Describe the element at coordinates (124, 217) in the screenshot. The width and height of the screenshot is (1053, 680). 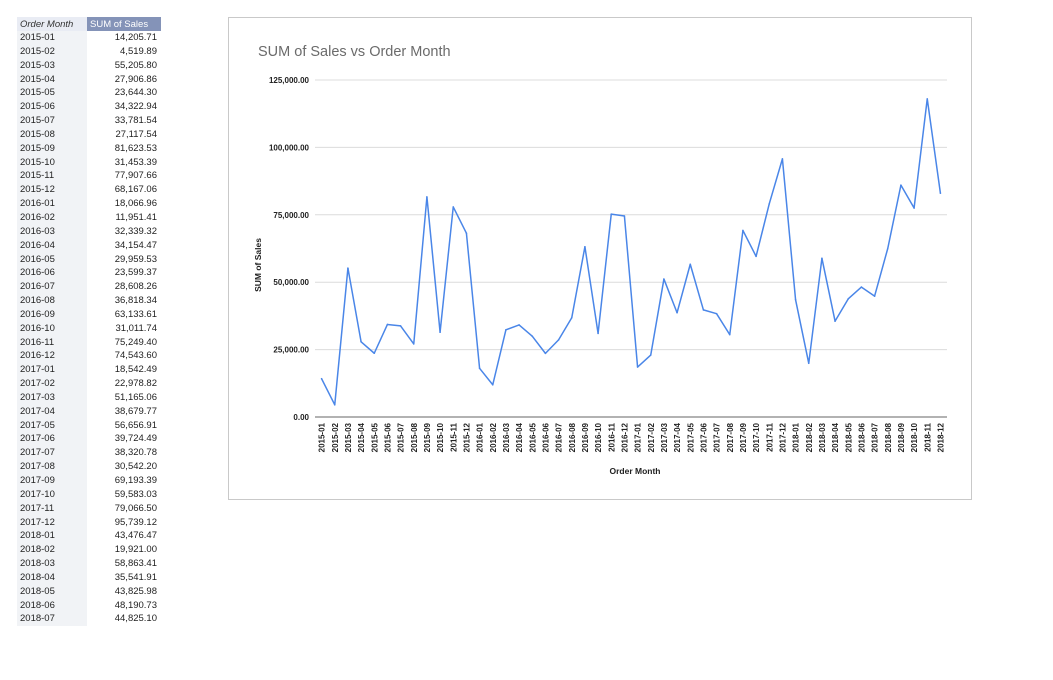
I see `cell-sum-of-sales: 11,951.41` at that location.